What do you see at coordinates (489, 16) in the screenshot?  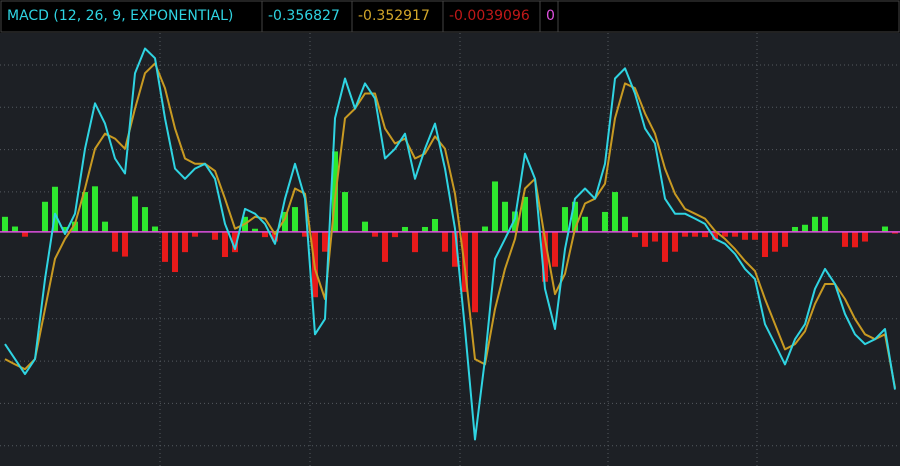 I see `header-value: -0.0039096` at bounding box center [489, 16].